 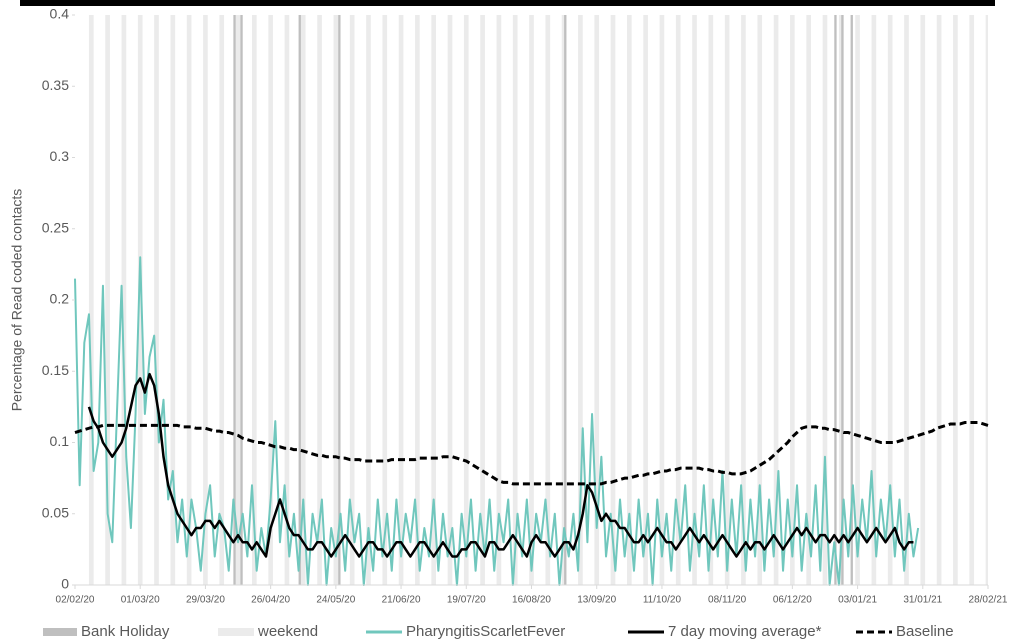 What do you see at coordinates (925, 631) in the screenshot?
I see `legend-label: Baseline` at bounding box center [925, 631].